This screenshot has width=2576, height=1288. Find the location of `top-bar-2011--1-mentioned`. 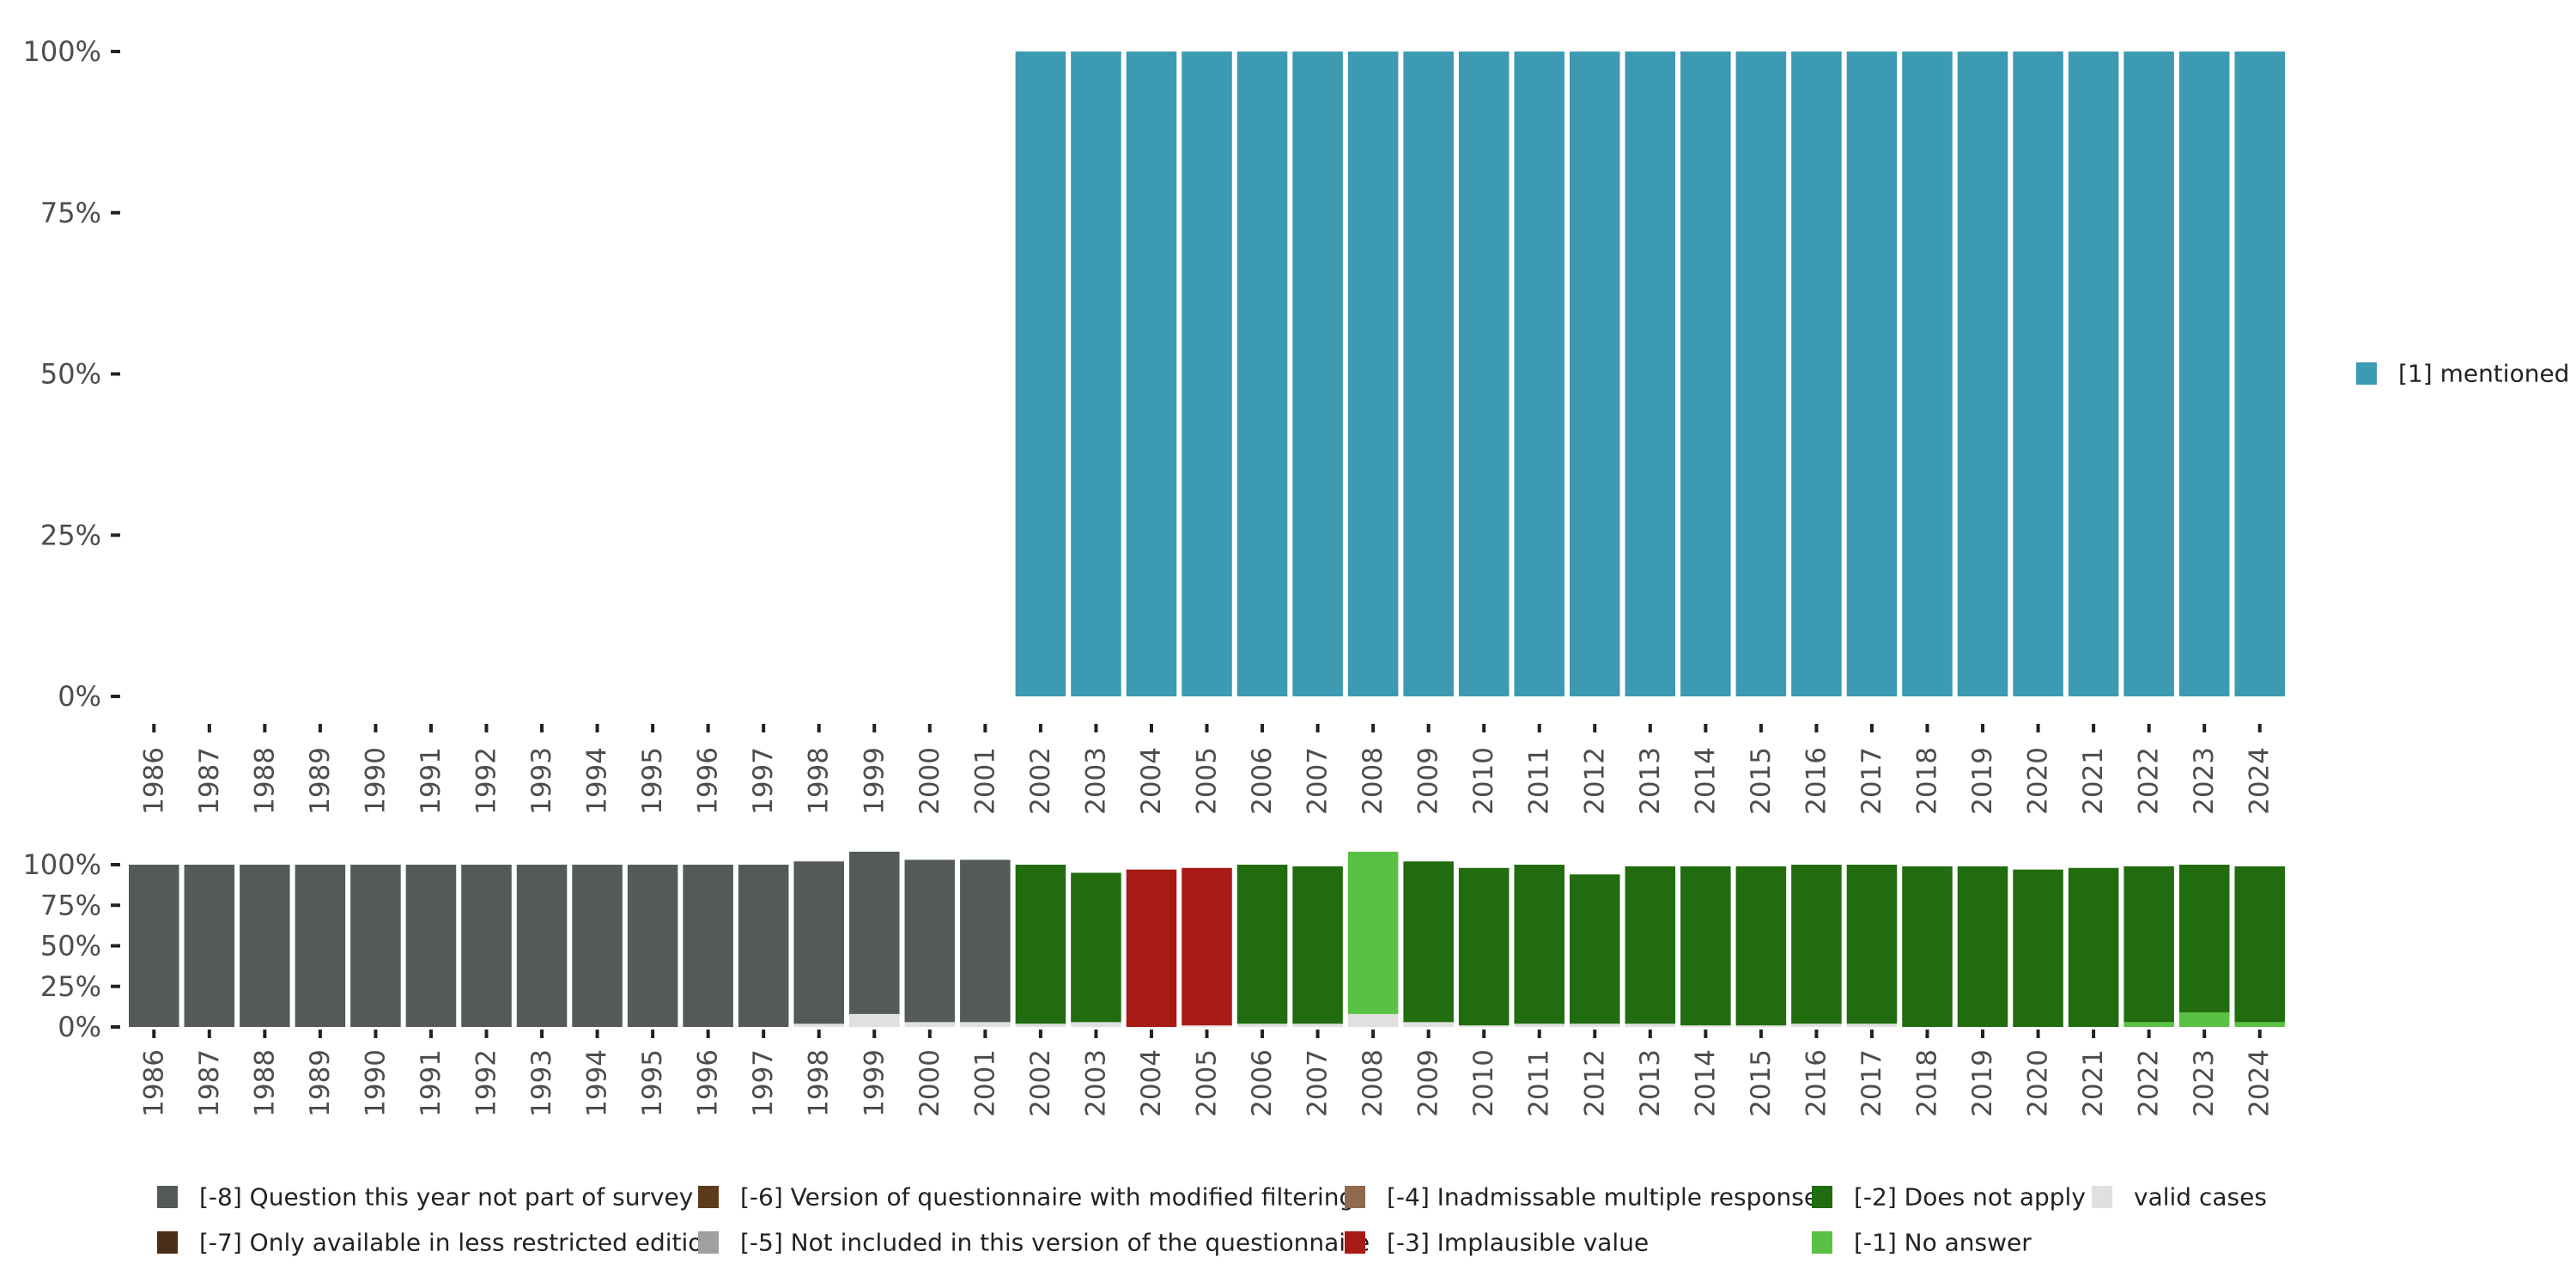

top-bar-2011--1-mentioned is located at coordinates (1539, 374).